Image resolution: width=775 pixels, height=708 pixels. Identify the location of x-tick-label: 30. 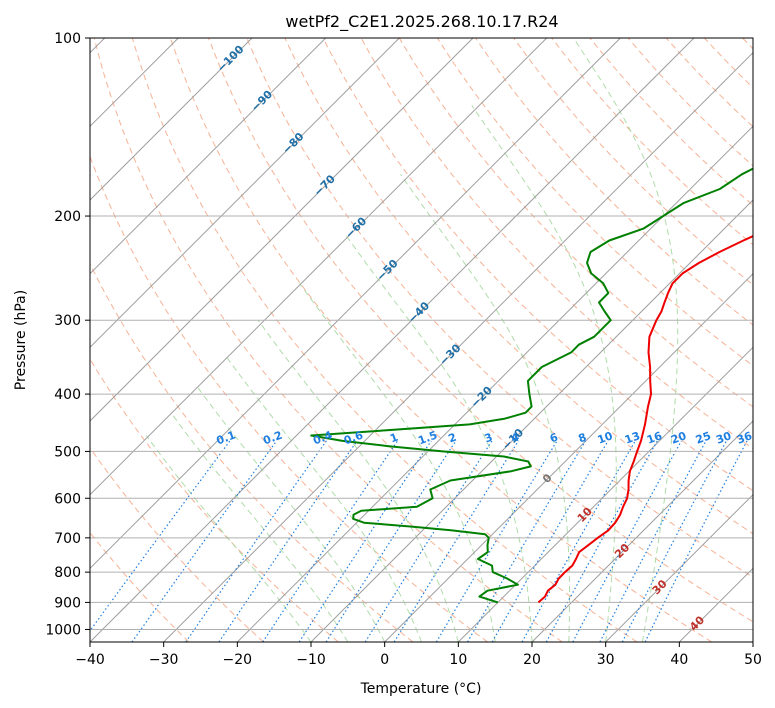
(606, 660).